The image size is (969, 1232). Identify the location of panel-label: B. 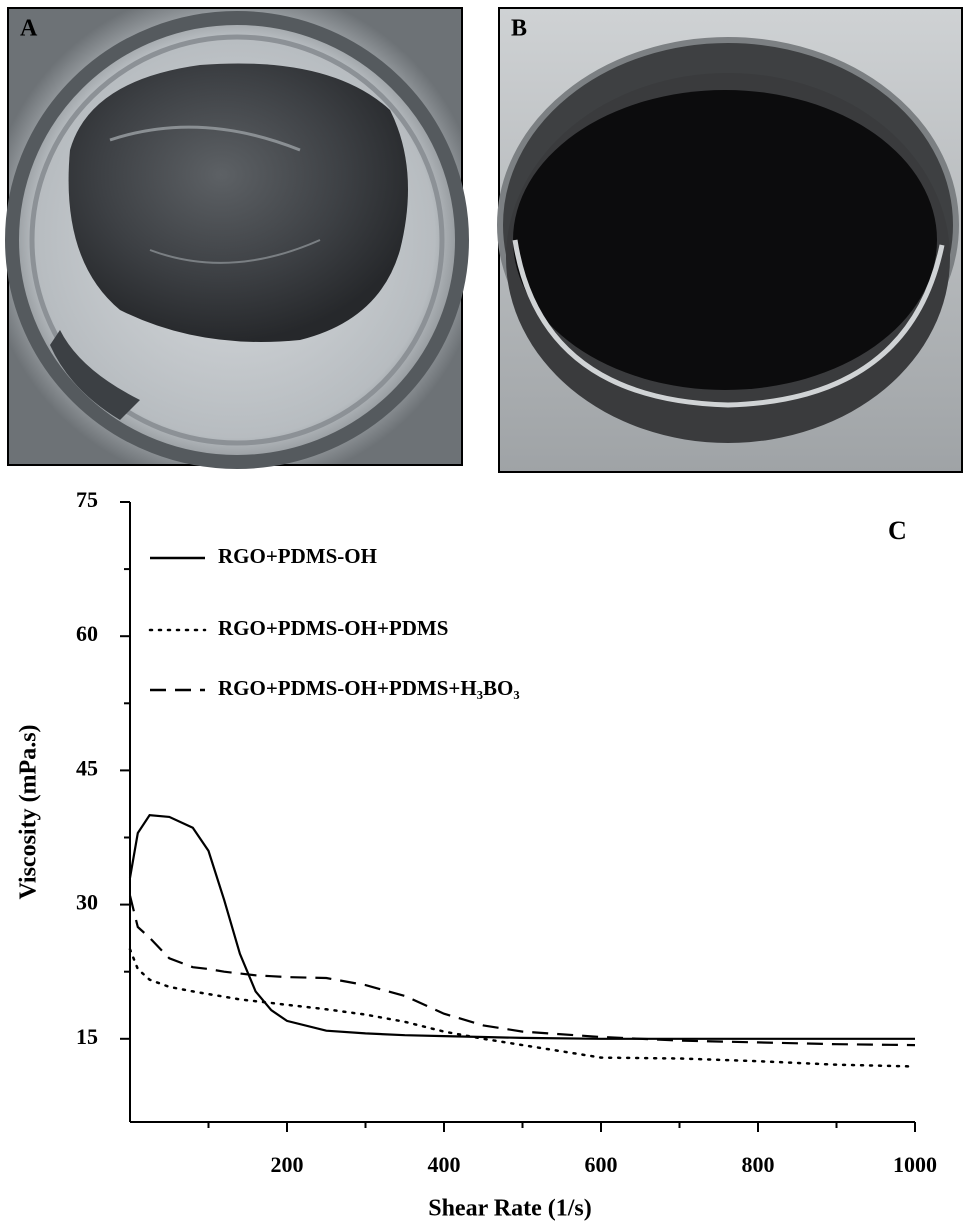
(519, 29).